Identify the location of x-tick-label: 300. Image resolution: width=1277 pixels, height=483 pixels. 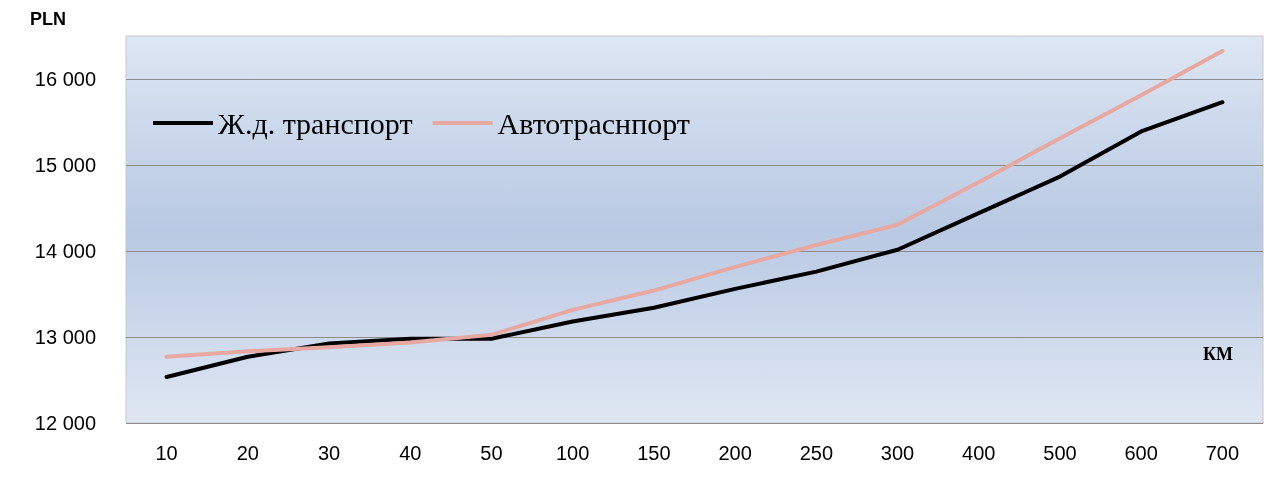
(897, 453).